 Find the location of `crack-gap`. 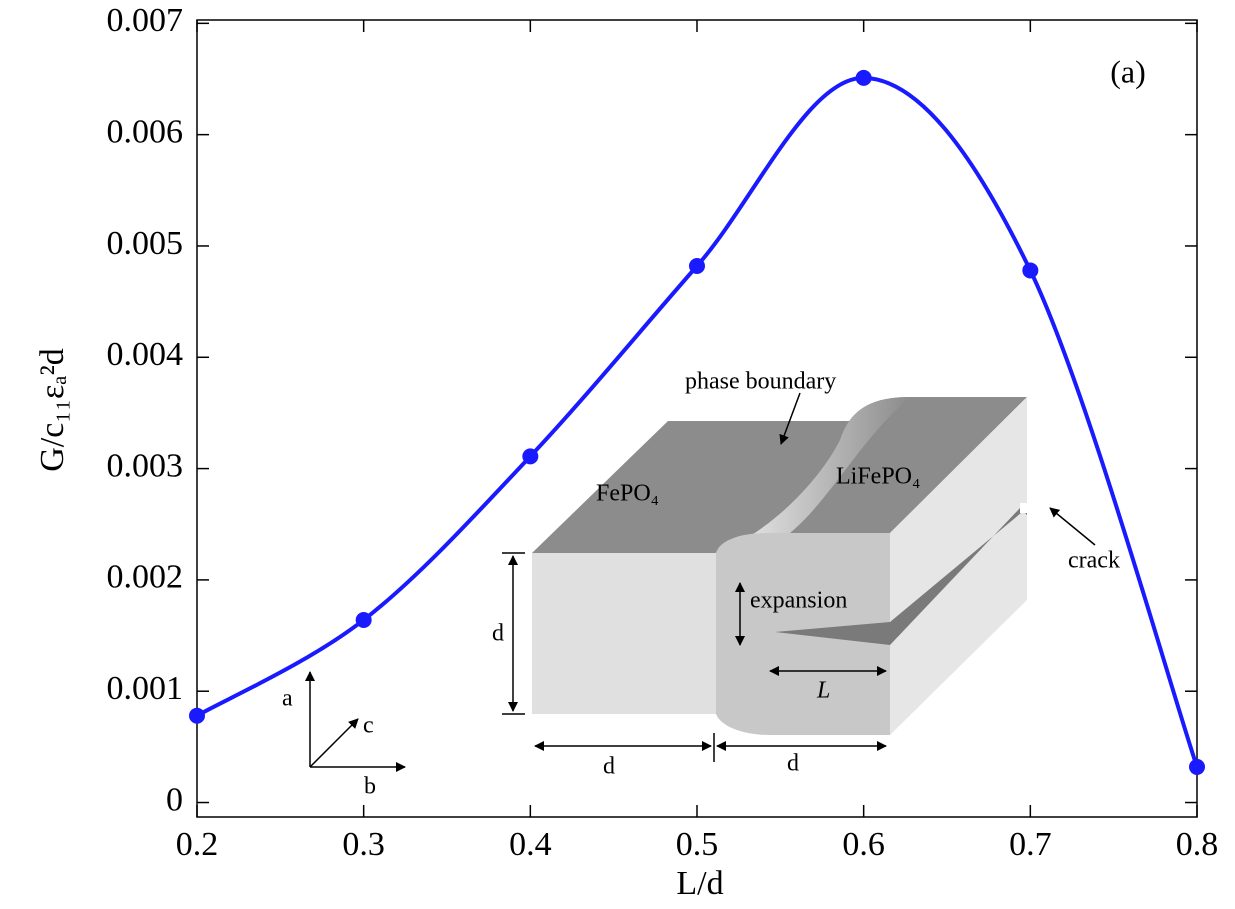

crack-gap is located at coordinates (901, 576).